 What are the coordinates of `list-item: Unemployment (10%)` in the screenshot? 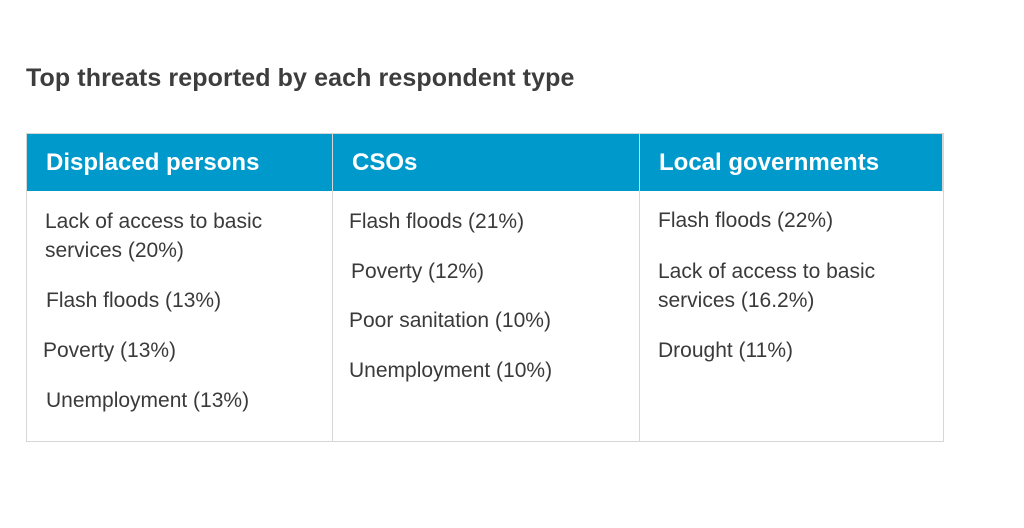 It's located at (451, 370).